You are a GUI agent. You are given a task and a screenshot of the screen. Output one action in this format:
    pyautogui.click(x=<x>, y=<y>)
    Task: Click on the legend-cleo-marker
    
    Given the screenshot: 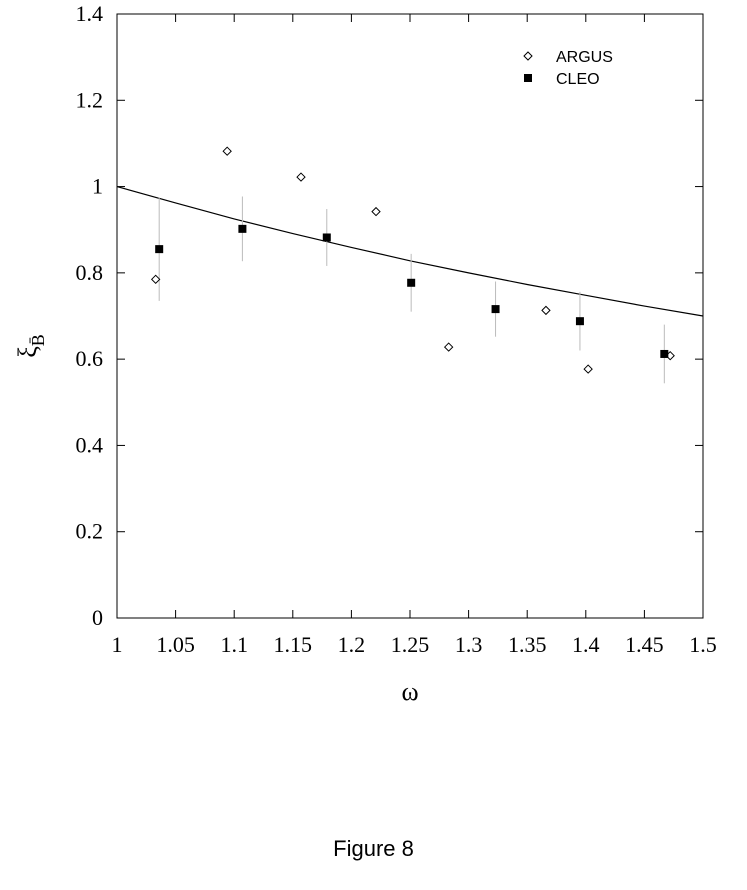 What is the action you would take?
    pyautogui.click(x=528, y=78)
    